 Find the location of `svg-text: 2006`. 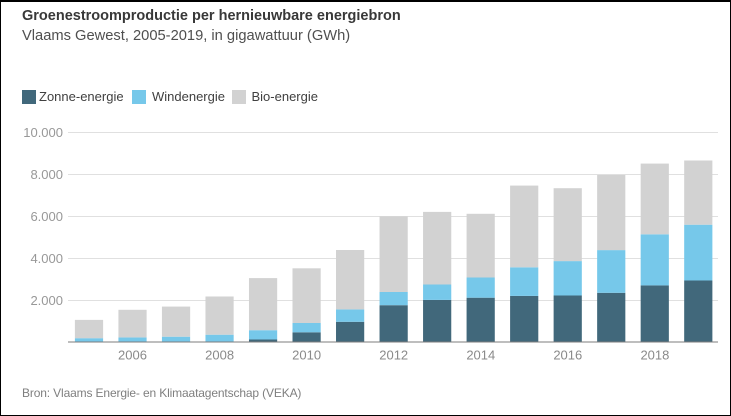

svg-text: 2006 is located at coordinates (132, 355).